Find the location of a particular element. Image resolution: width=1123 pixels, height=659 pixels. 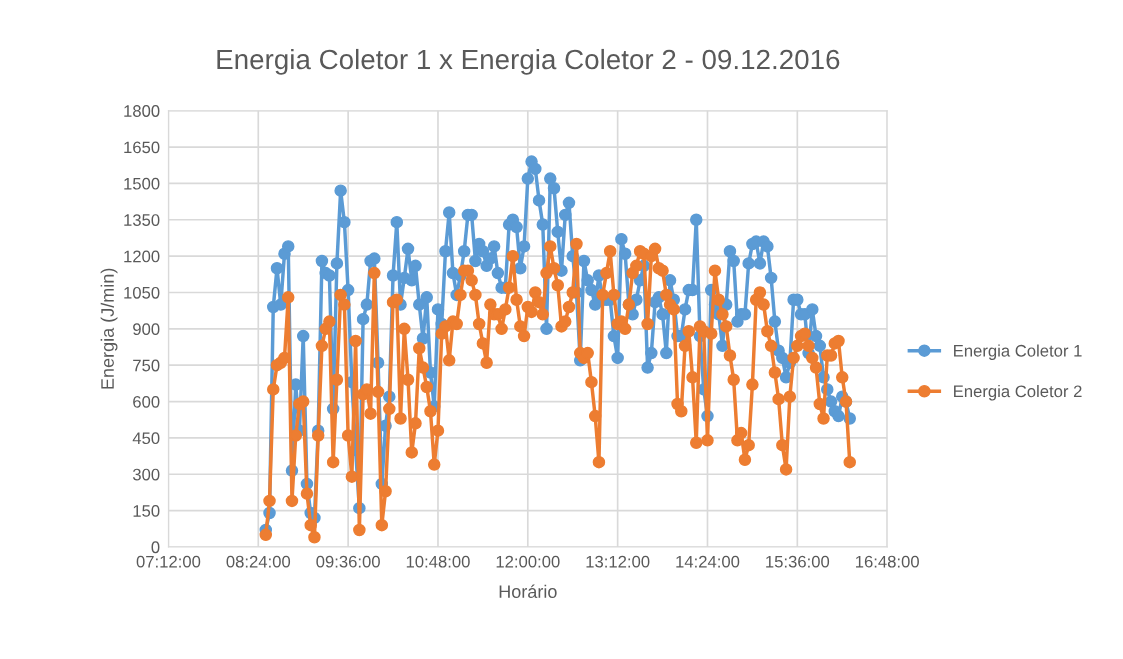

y-tick-label: 900 is located at coordinates (146, 329).